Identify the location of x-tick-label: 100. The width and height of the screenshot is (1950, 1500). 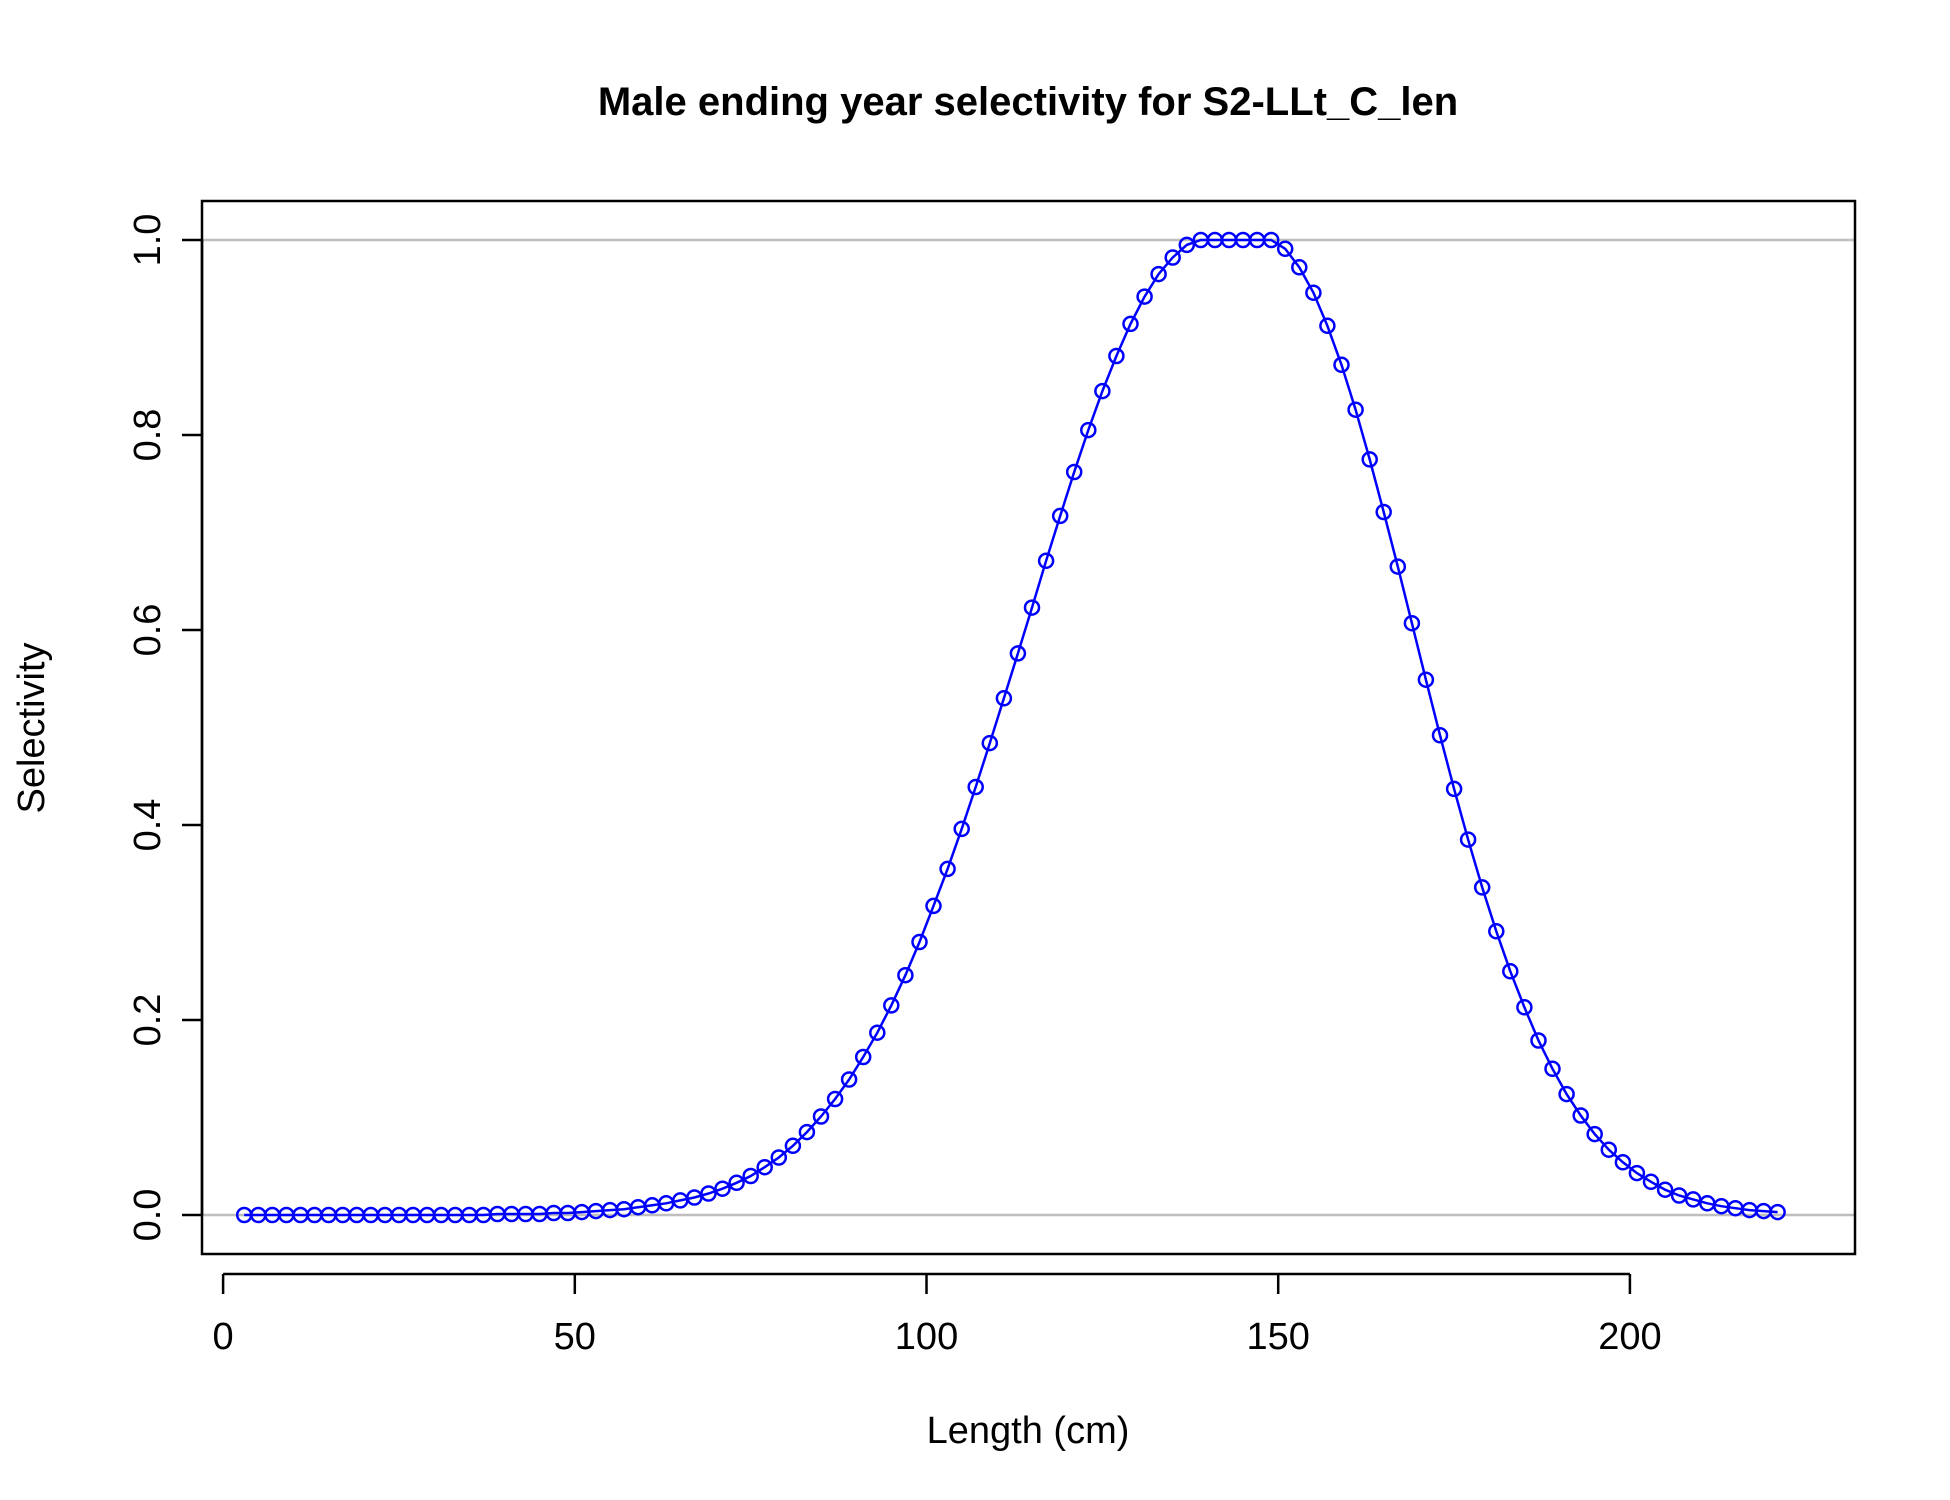
(926, 1337).